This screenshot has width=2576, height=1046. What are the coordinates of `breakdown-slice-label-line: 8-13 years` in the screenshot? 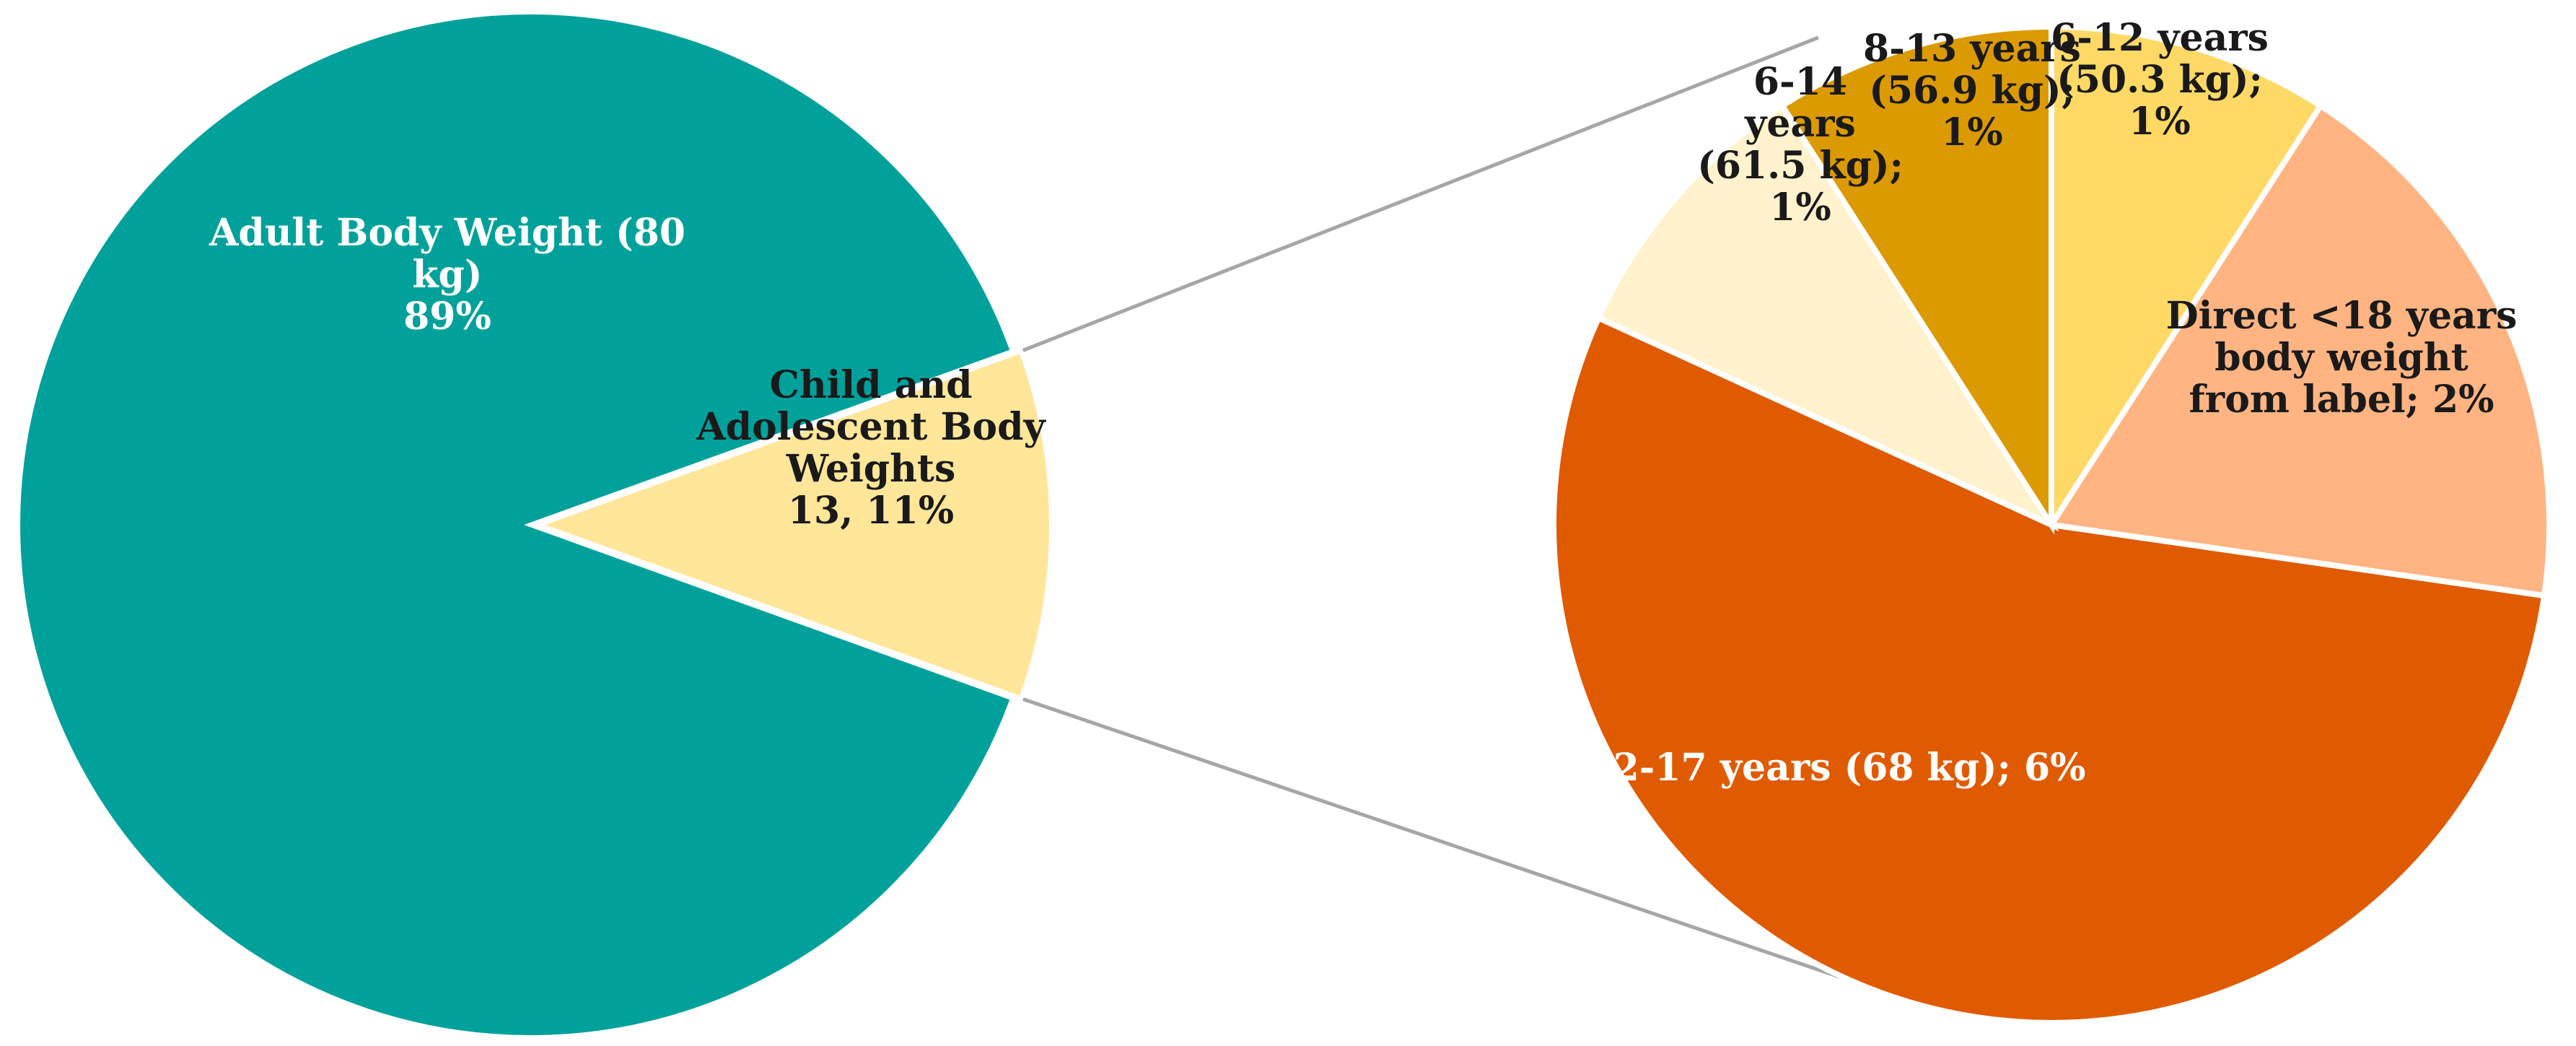 It's located at (1972, 49).